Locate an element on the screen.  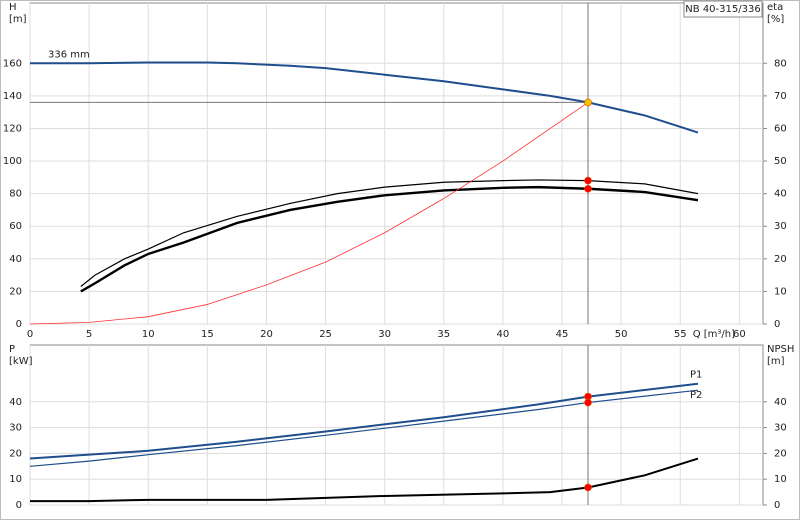
y-tick-label: 100 is located at coordinates (12, 161).